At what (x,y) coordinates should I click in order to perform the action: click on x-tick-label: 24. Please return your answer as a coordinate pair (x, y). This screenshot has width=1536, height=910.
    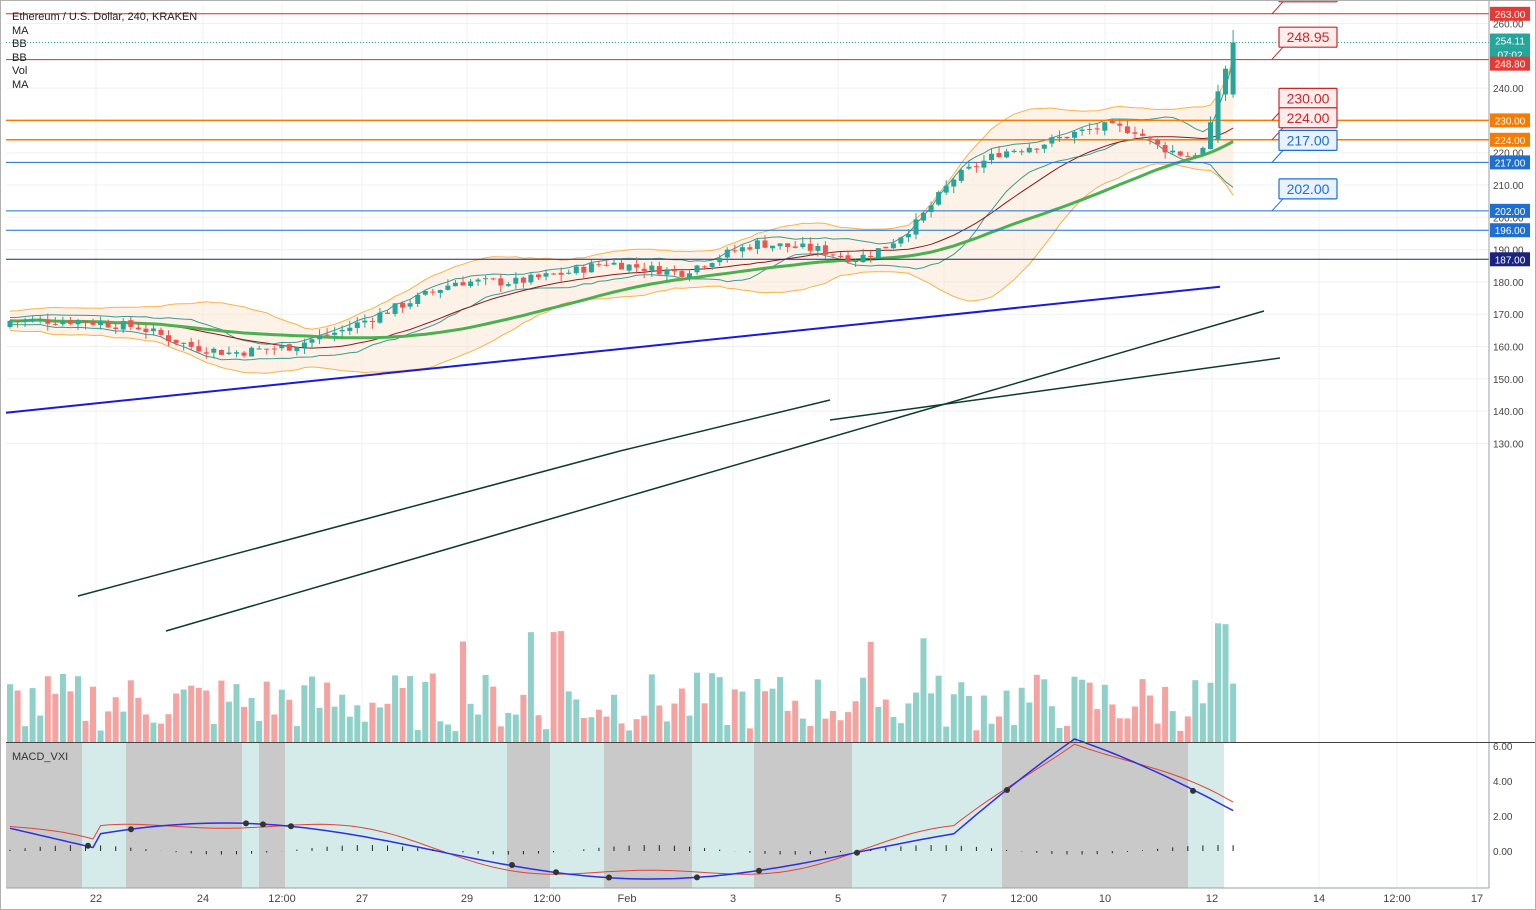
    Looking at the image, I should click on (203, 899).